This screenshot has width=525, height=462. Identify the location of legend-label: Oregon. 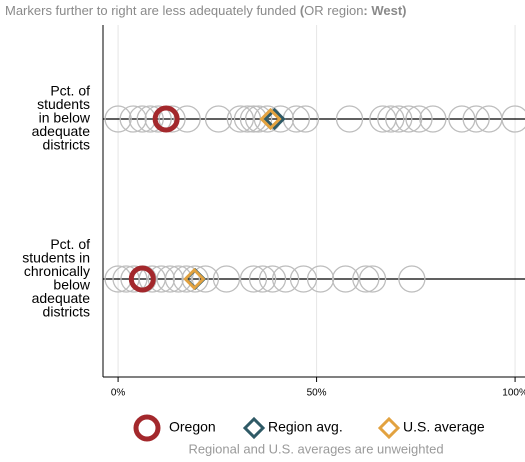
(192, 427).